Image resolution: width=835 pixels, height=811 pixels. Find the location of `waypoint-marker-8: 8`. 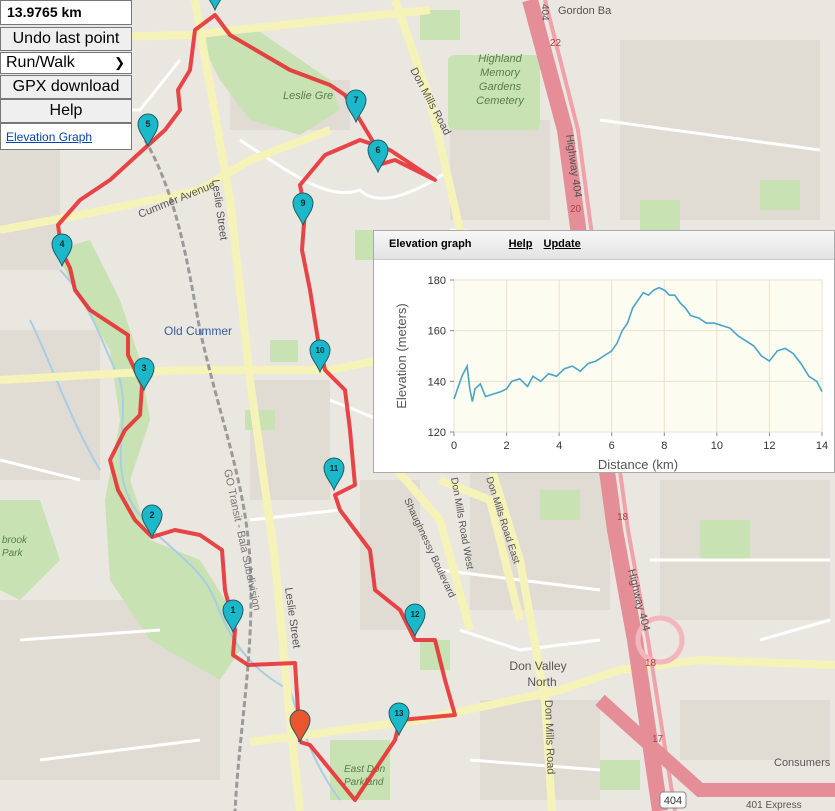

waypoint-marker-8: 8 is located at coordinates (215, 6).